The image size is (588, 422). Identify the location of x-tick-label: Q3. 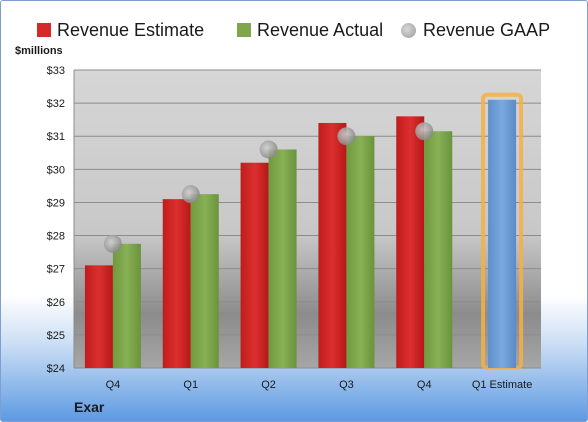
(346, 385).